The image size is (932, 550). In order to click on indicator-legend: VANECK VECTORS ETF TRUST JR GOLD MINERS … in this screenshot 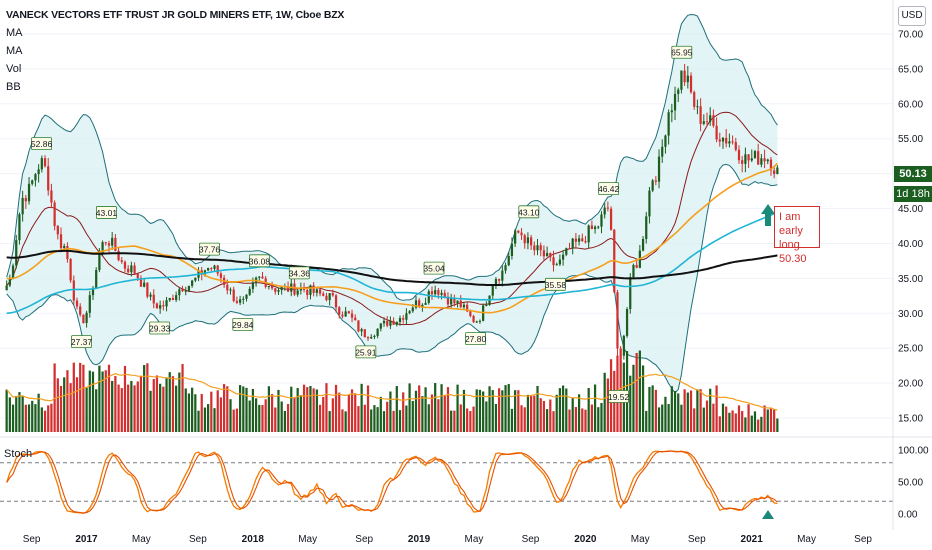, I will do `click(175, 51)`.